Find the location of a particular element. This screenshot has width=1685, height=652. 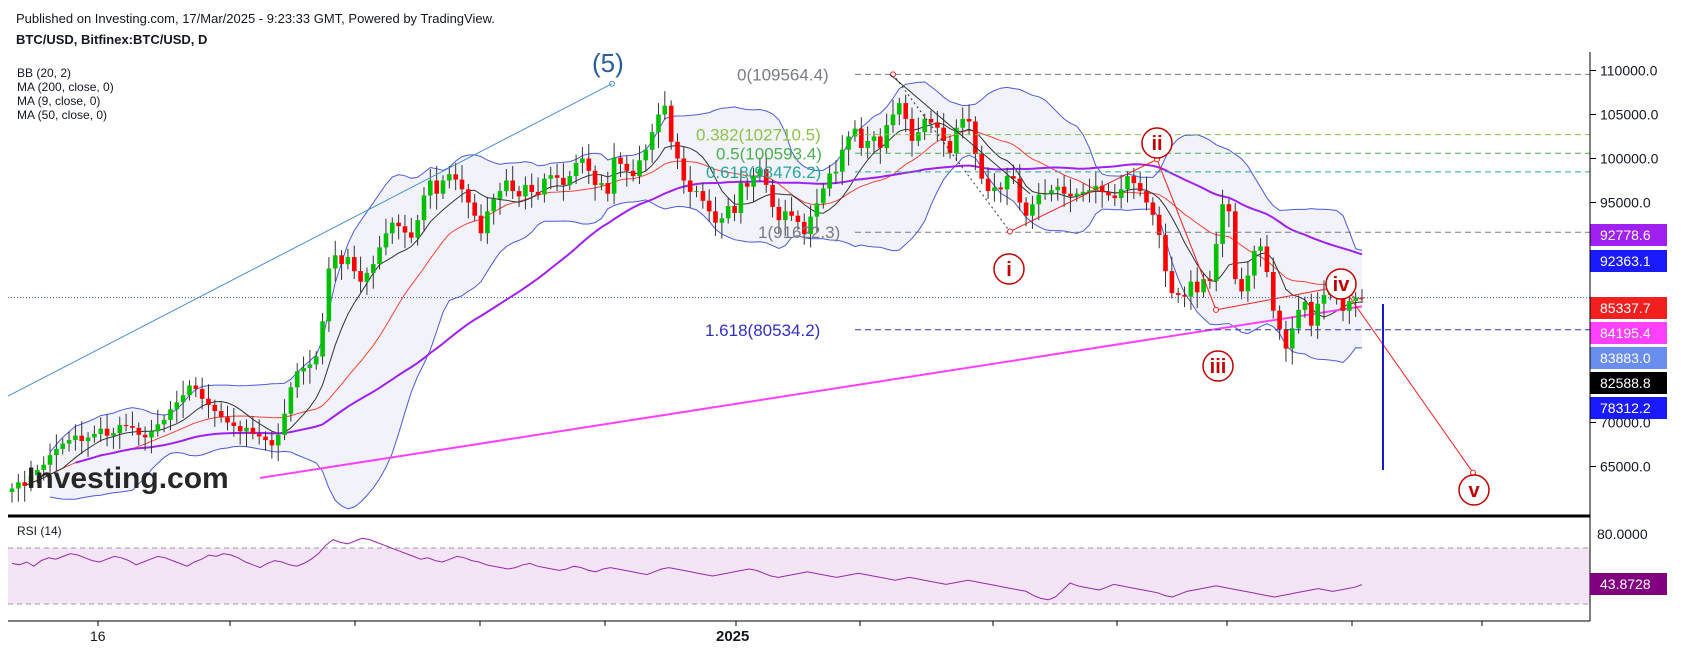

price-badge-value: 84195.4 is located at coordinates (1625, 333).